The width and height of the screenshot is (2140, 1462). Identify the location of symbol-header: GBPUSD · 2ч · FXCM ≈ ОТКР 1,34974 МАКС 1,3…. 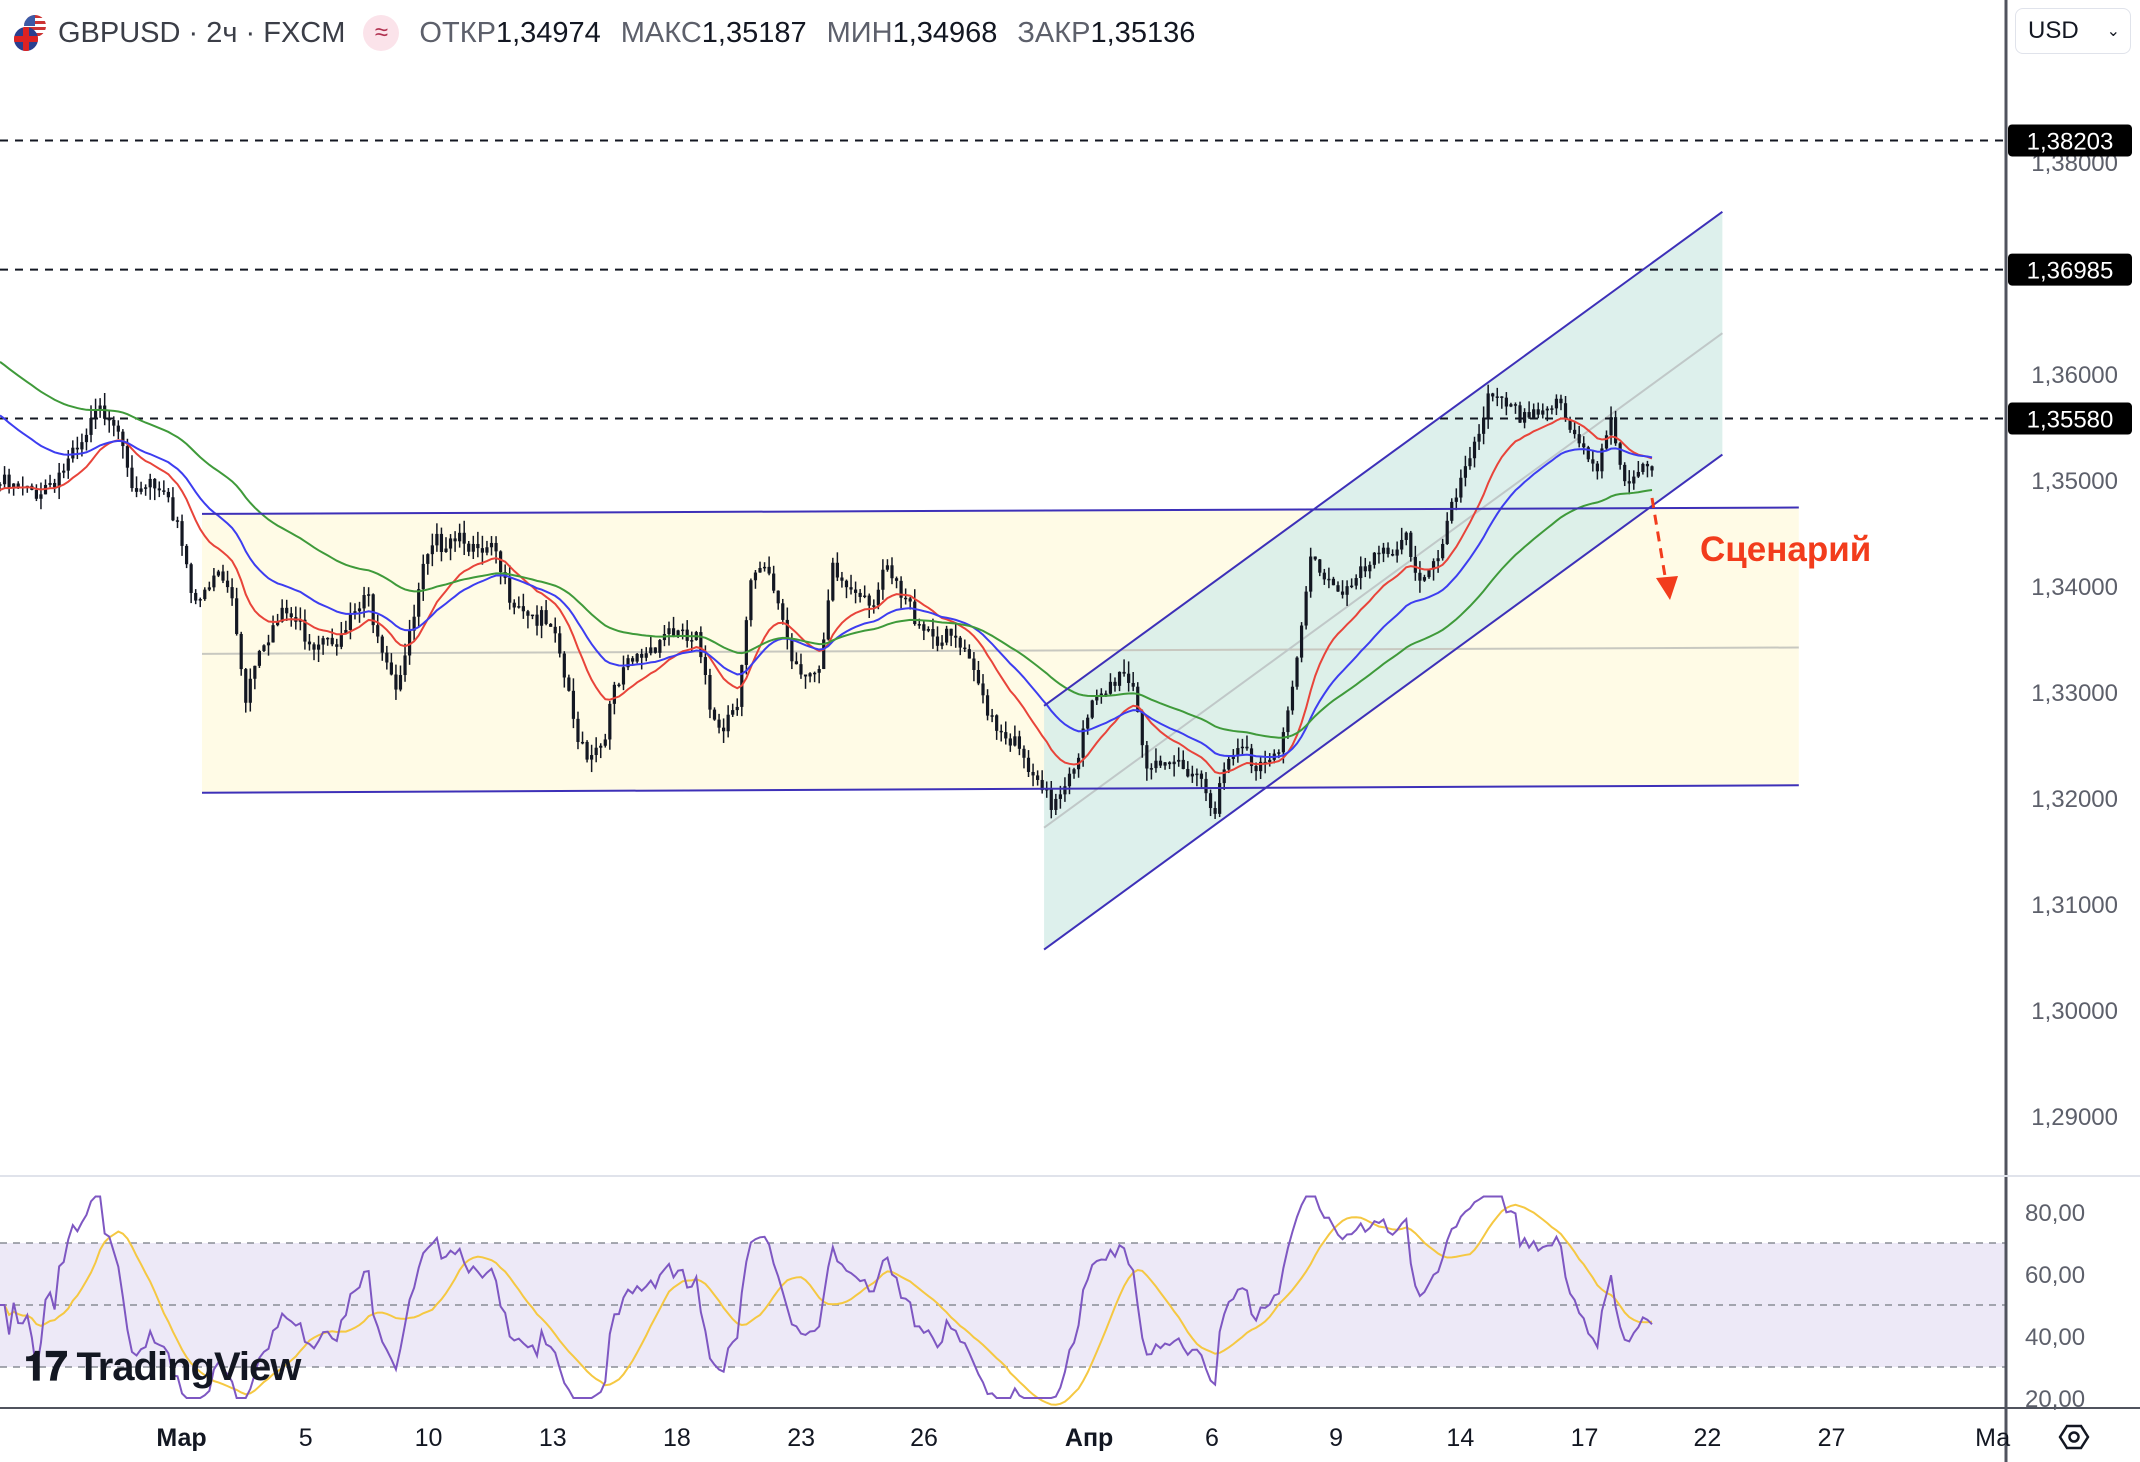
(604, 33).